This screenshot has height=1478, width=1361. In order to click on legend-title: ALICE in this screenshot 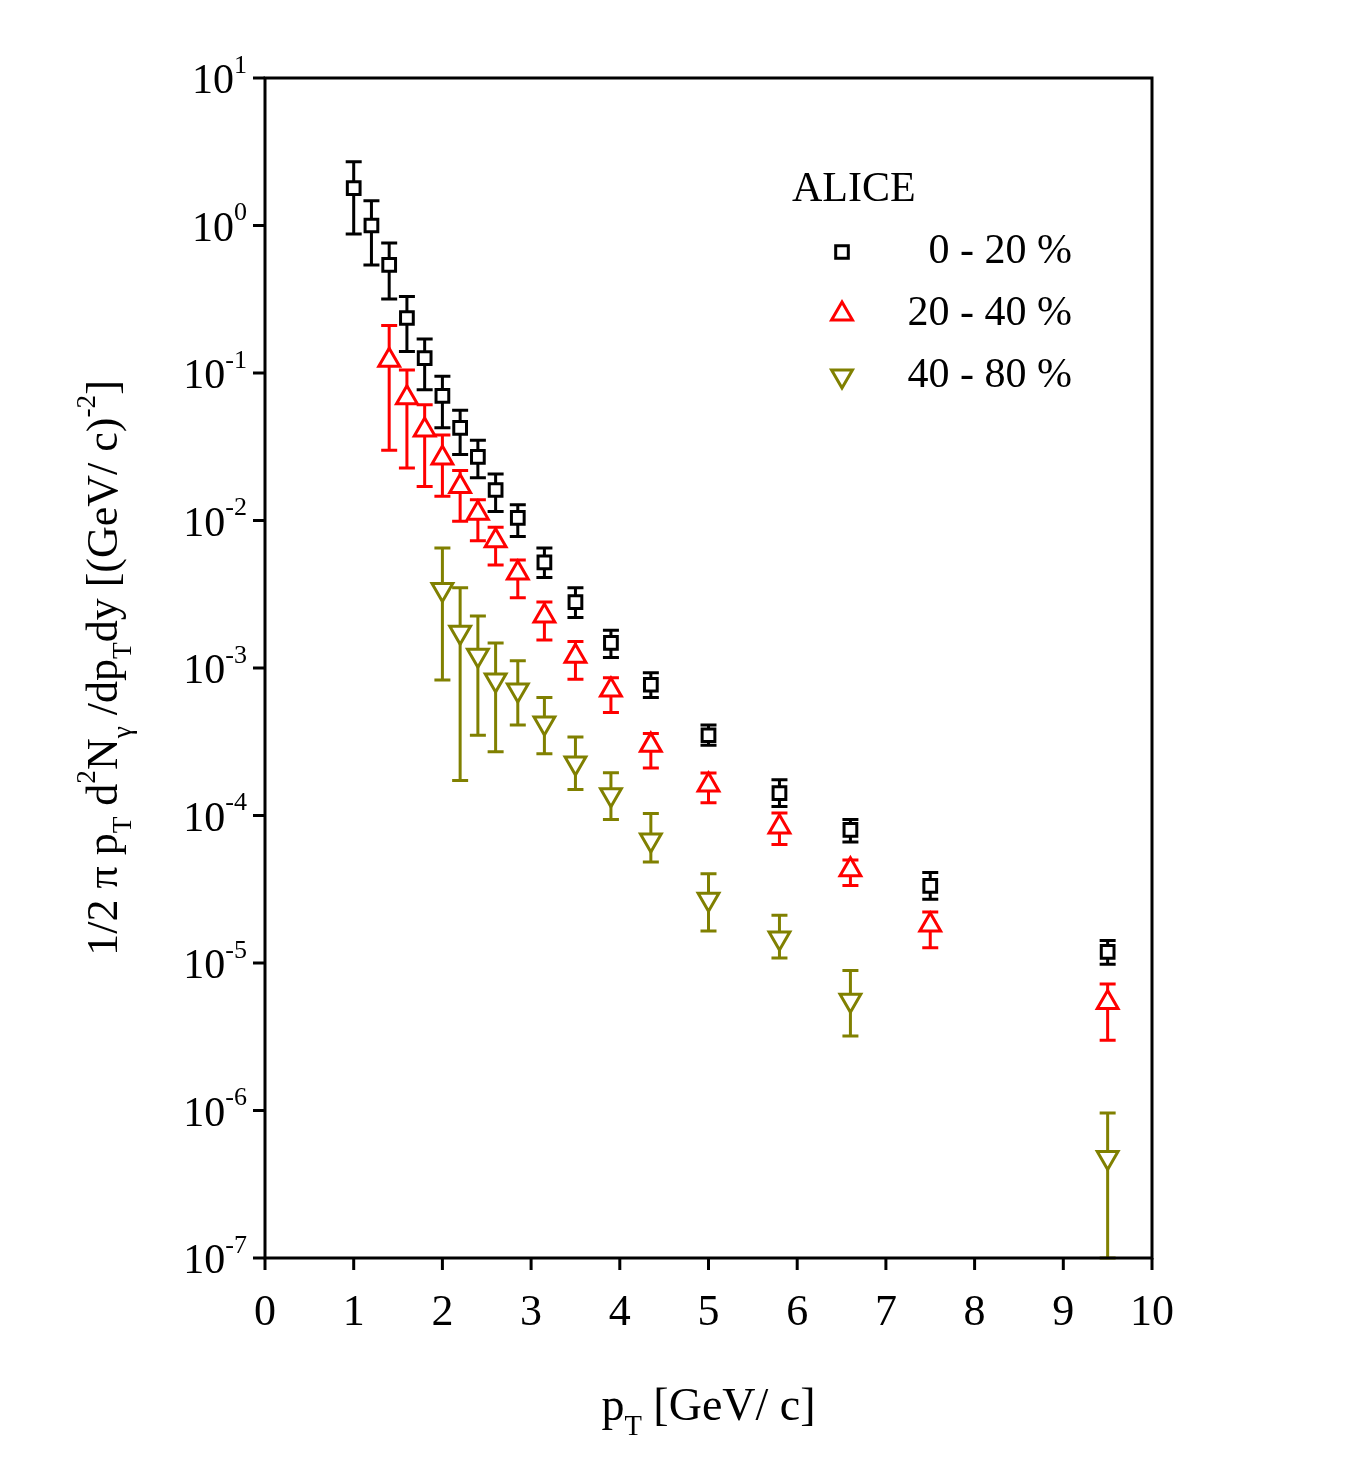, I will do `click(854, 187)`.